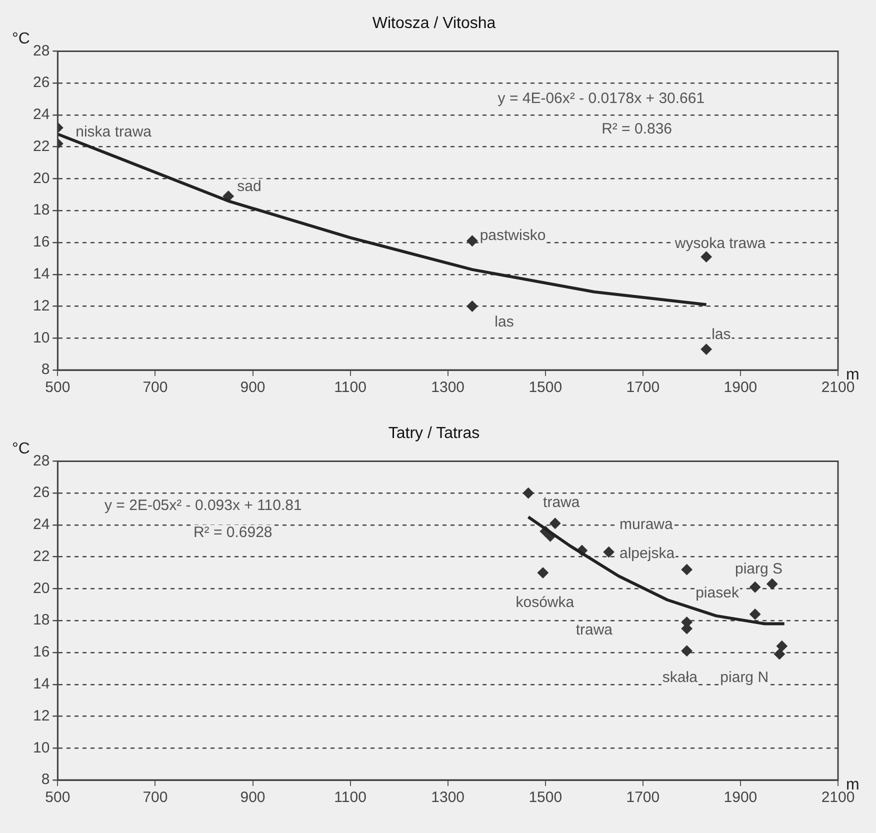 This screenshot has height=833, width=876. What do you see at coordinates (249, 186) in the screenshot?
I see `annotation: sad` at bounding box center [249, 186].